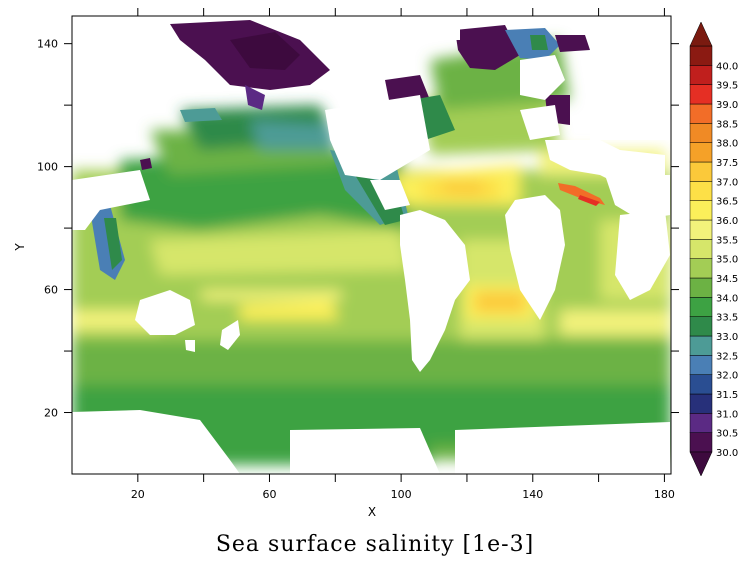 Image resolution: width=750 pixels, height=580 pixels. Describe the element at coordinates (138, 494) in the screenshot. I see `x-tick-label: 20` at that location.